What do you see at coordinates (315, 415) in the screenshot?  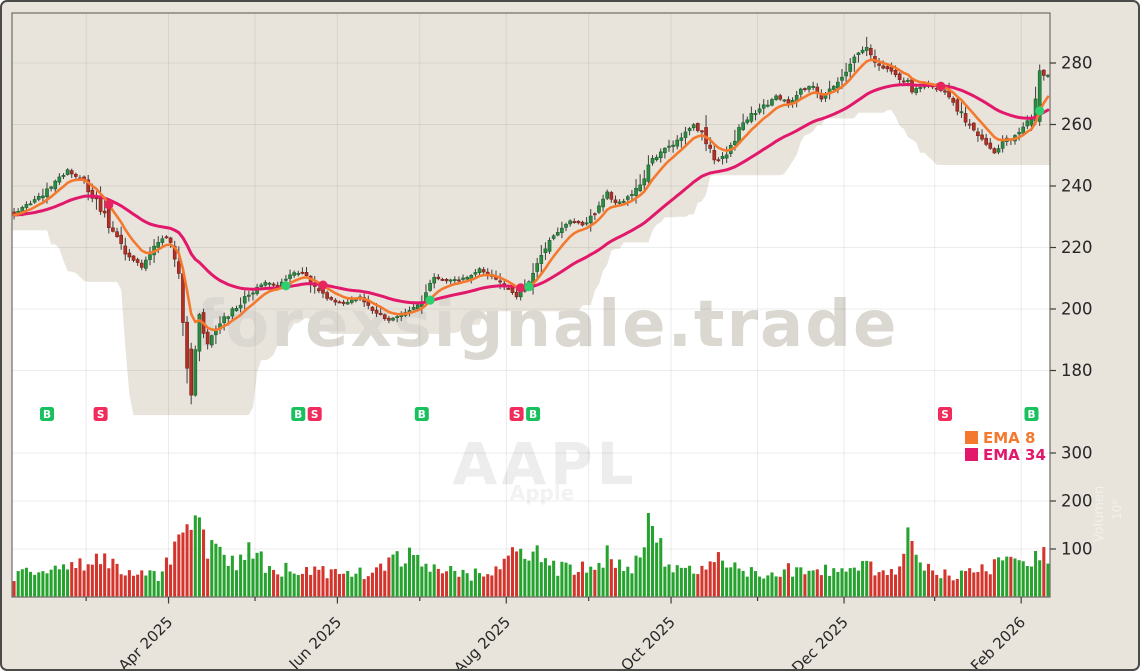 I see `svg-text: S` at bounding box center [315, 415].